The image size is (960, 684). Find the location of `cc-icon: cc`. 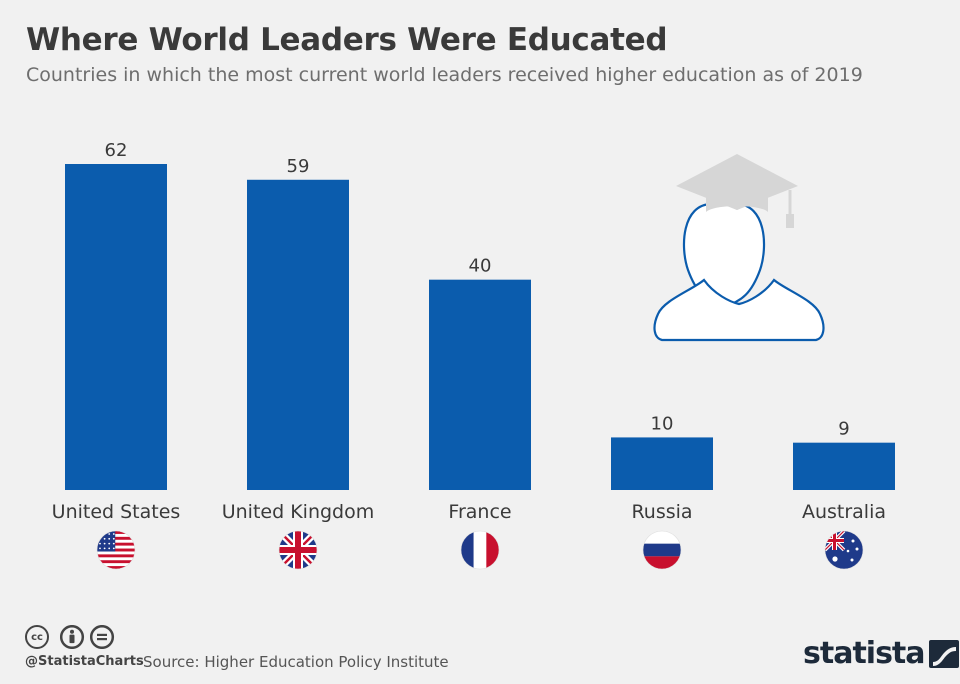

cc-icon: cc is located at coordinates (37, 637).